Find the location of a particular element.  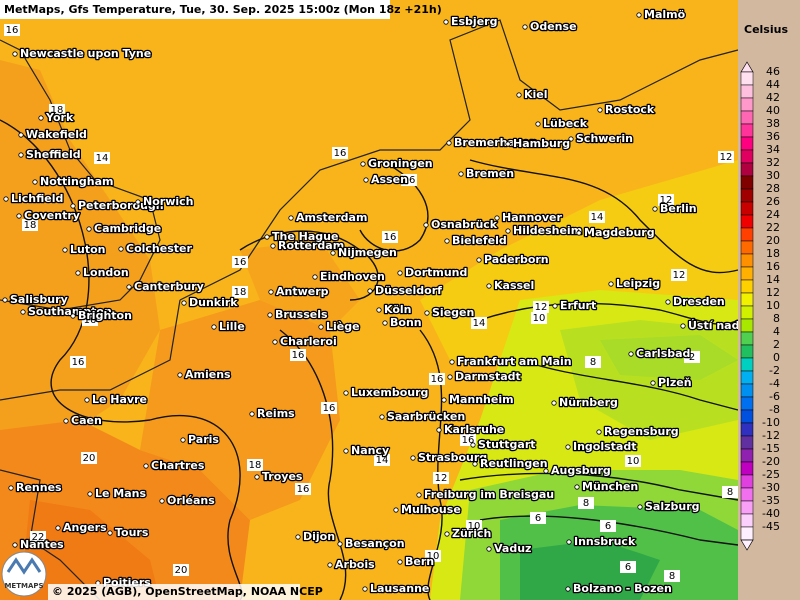

city-label: Arbois is located at coordinates (355, 564).